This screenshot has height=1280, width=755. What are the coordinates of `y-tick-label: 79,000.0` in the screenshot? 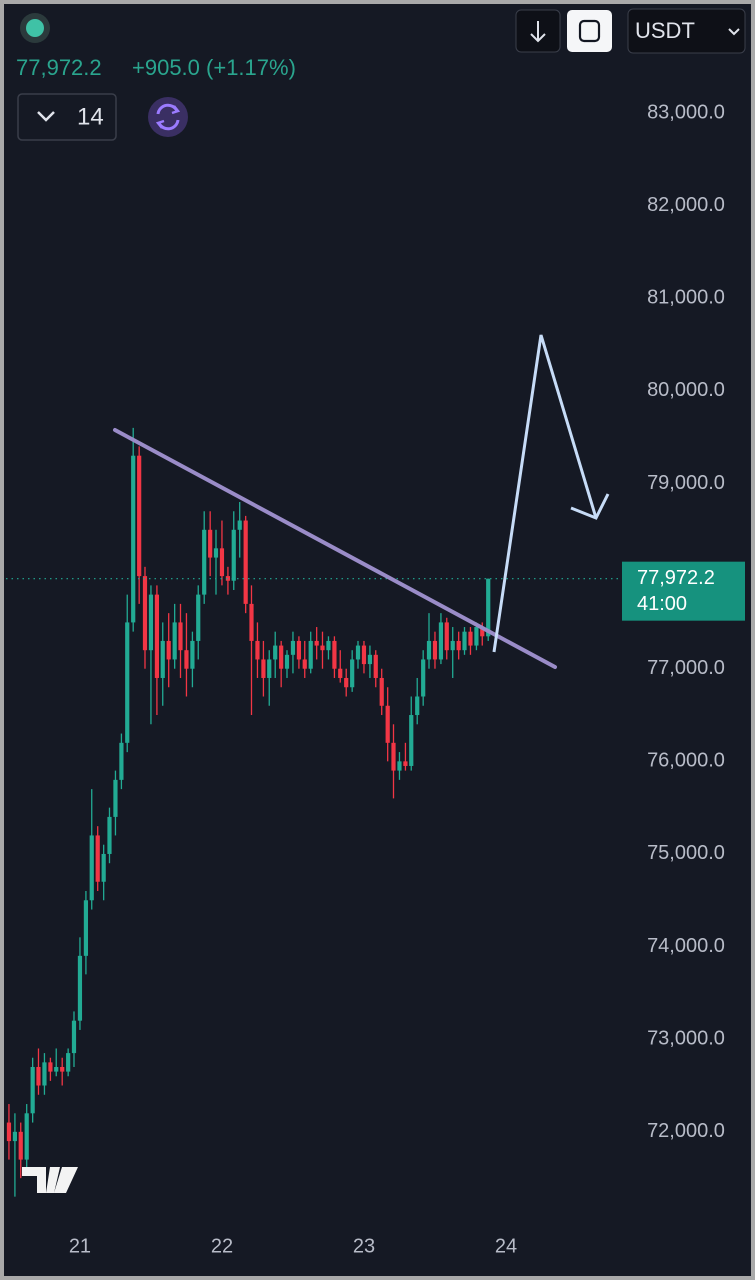 It's located at (686, 483).